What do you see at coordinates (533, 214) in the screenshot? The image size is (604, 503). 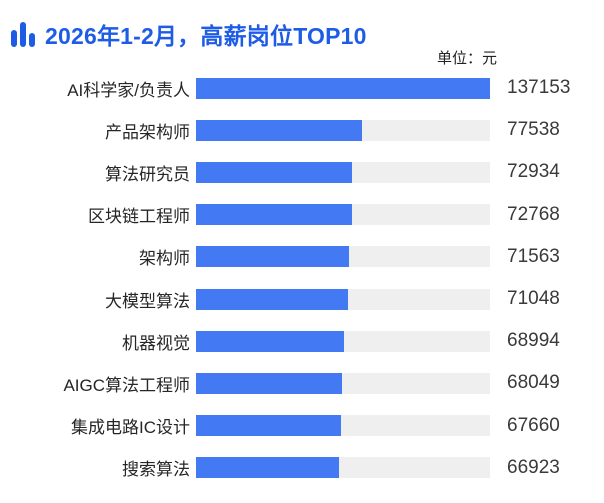 I see `bar-value: 72768` at bounding box center [533, 214].